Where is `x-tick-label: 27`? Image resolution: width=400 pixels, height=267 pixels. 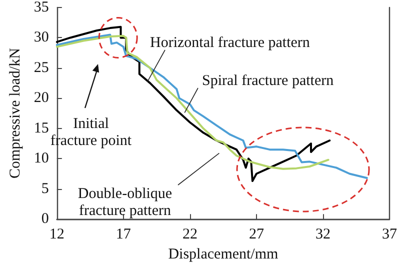 x-tick-label: 27 is located at coordinates (256, 234).